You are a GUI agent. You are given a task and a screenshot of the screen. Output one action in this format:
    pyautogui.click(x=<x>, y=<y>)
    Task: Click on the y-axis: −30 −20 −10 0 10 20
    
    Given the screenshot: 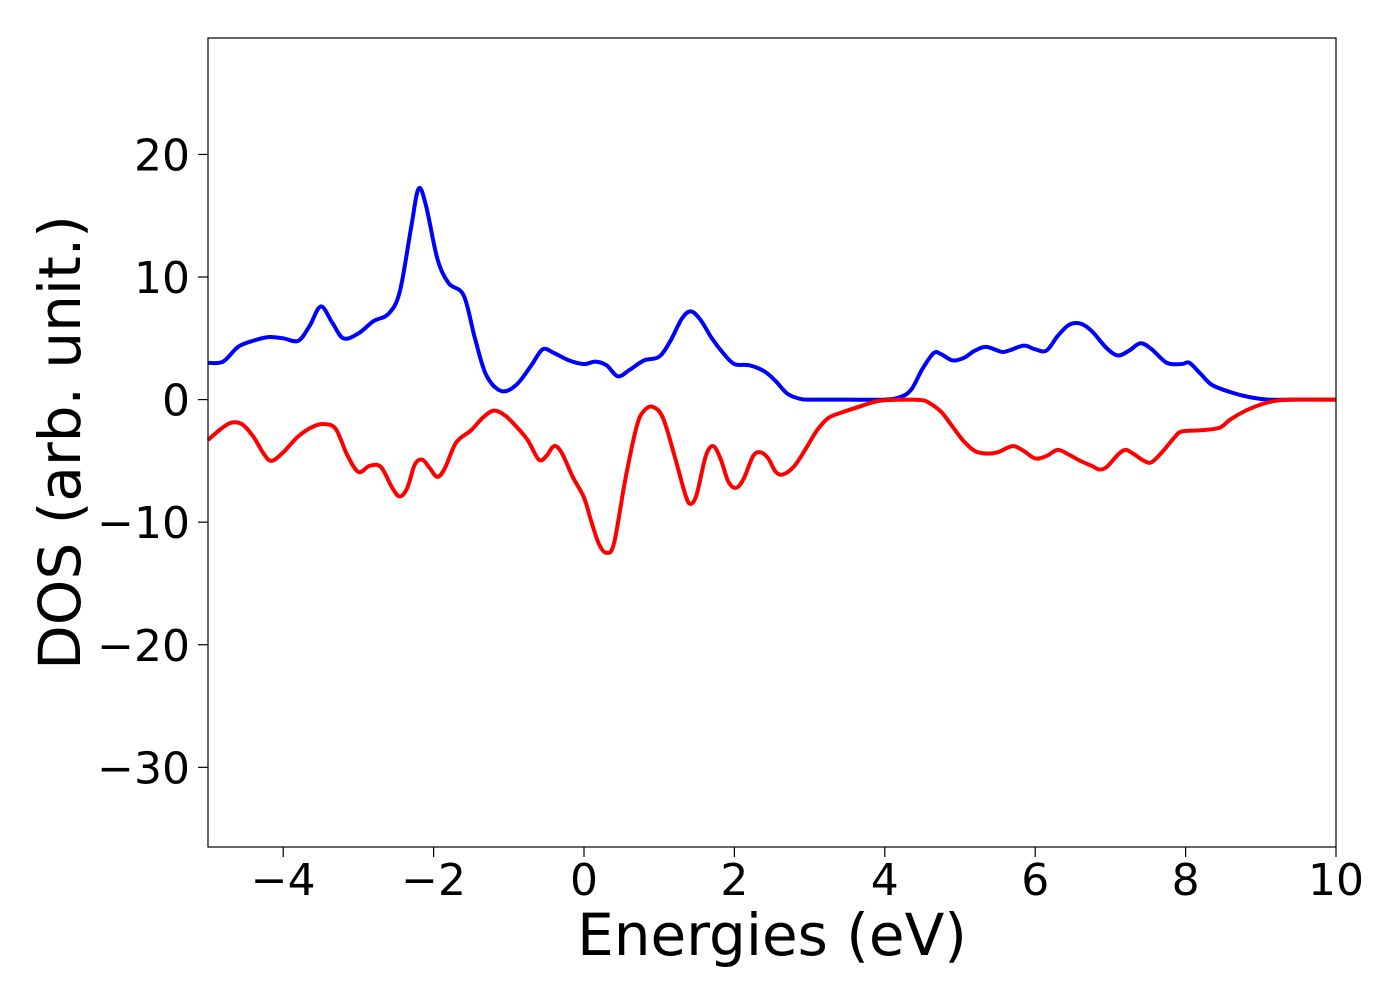 What is the action you would take?
    pyautogui.click(x=152, y=462)
    